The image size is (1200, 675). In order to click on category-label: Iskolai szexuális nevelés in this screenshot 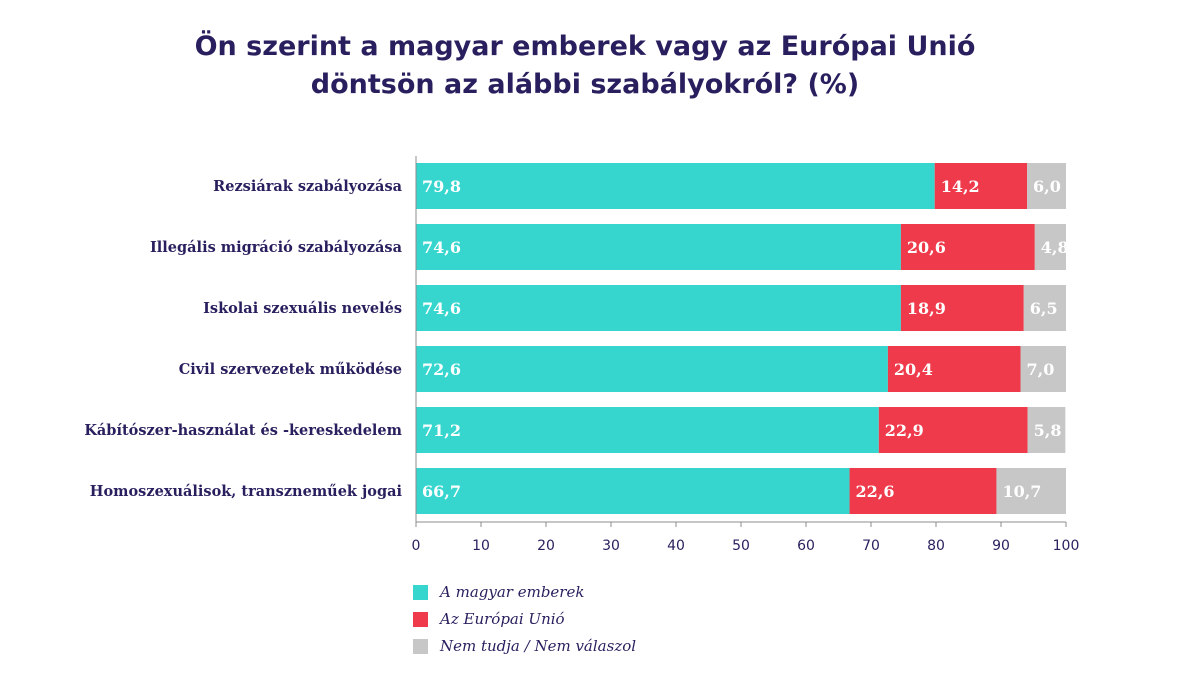, I will do `click(302, 308)`.